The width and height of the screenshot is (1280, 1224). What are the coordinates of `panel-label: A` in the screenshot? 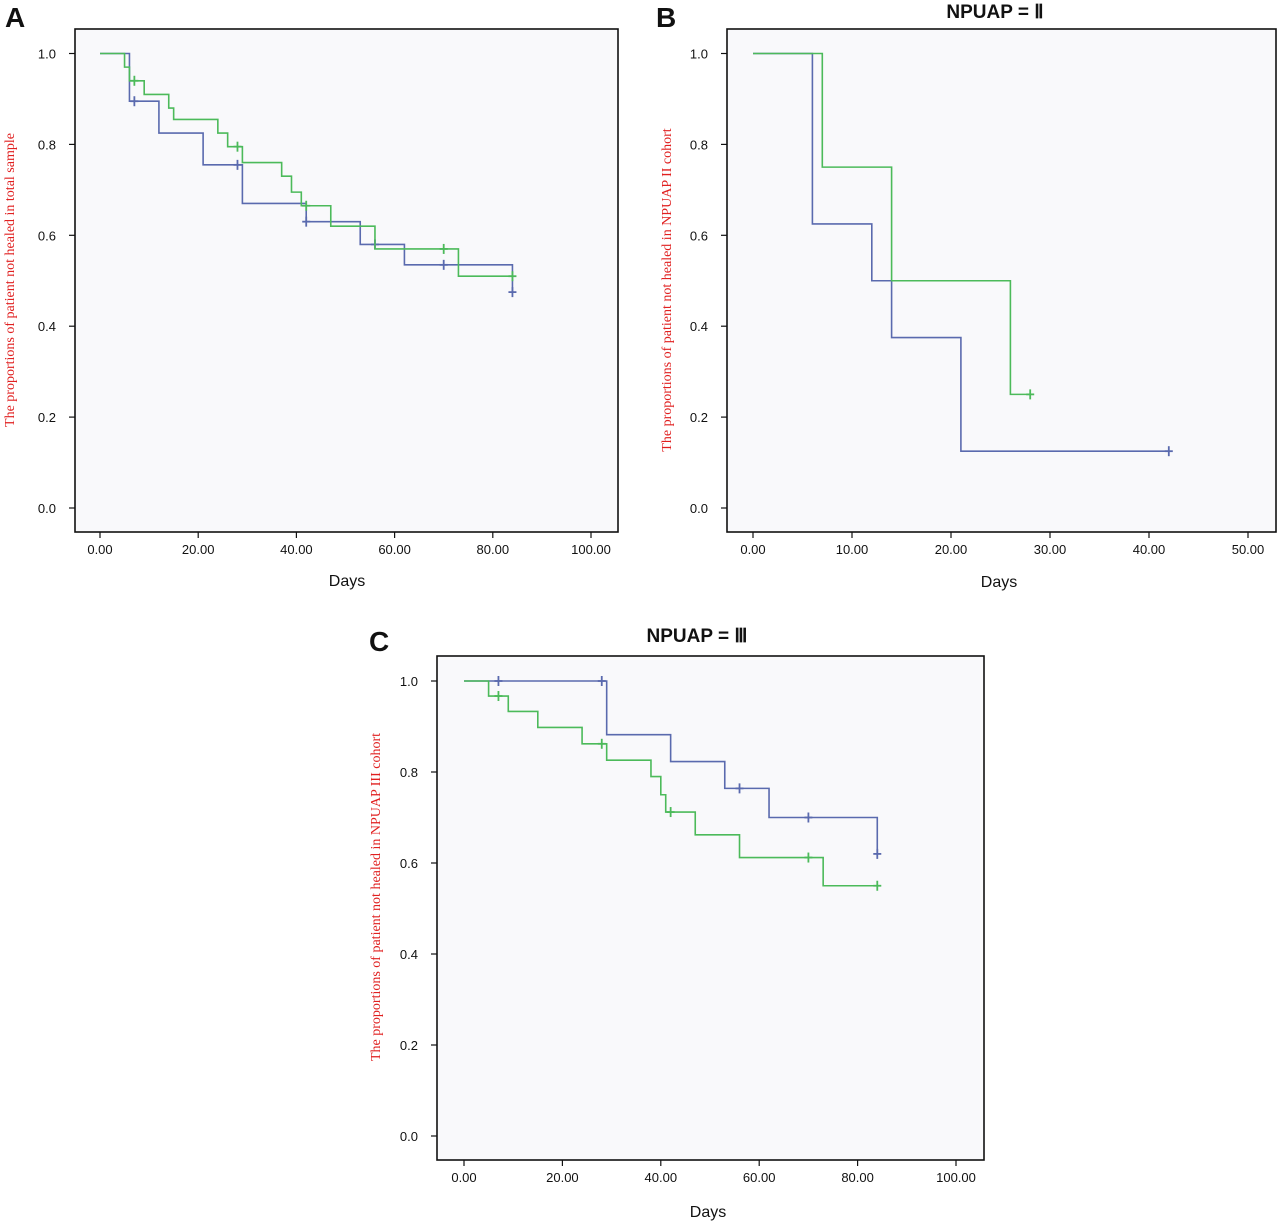 It's located at (15, 17).